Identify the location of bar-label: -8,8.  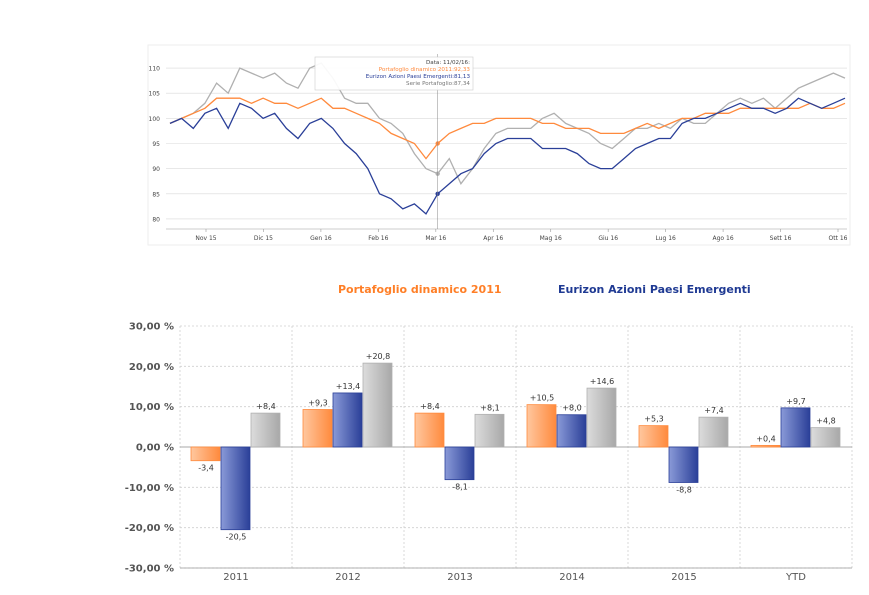
(684, 489).